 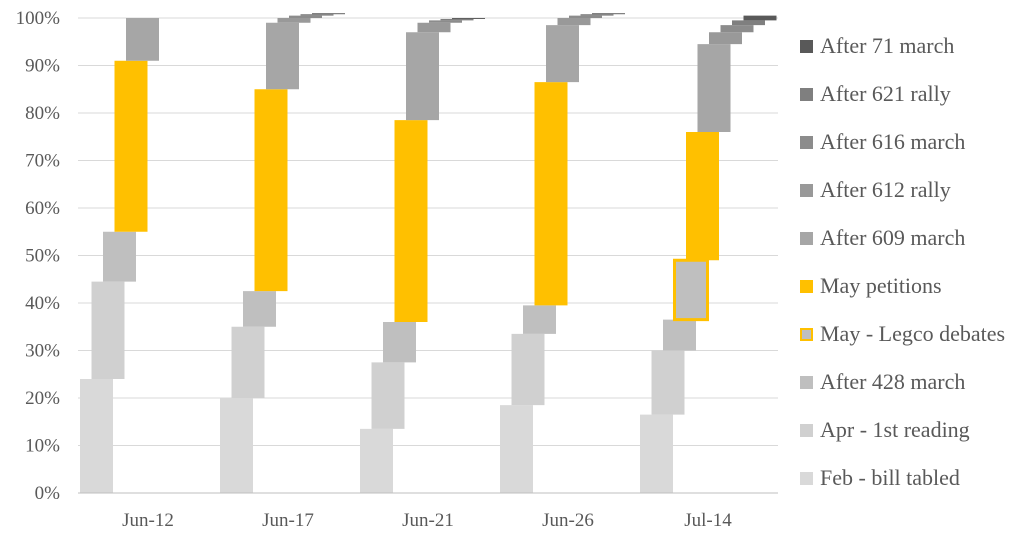 What do you see at coordinates (42, 446) in the screenshot?
I see `y-tick-label: 10%` at bounding box center [42, 446].